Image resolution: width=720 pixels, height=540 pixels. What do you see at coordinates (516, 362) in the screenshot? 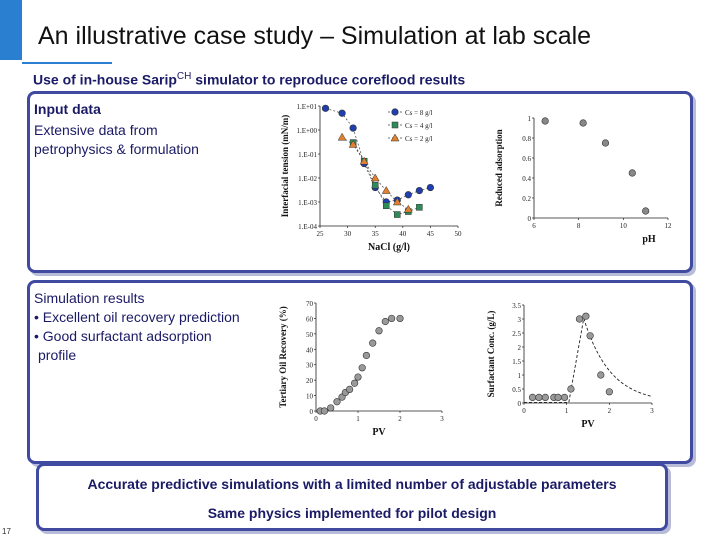
I see `y-tick-label: 1.5` at bounding box center [516, 362].